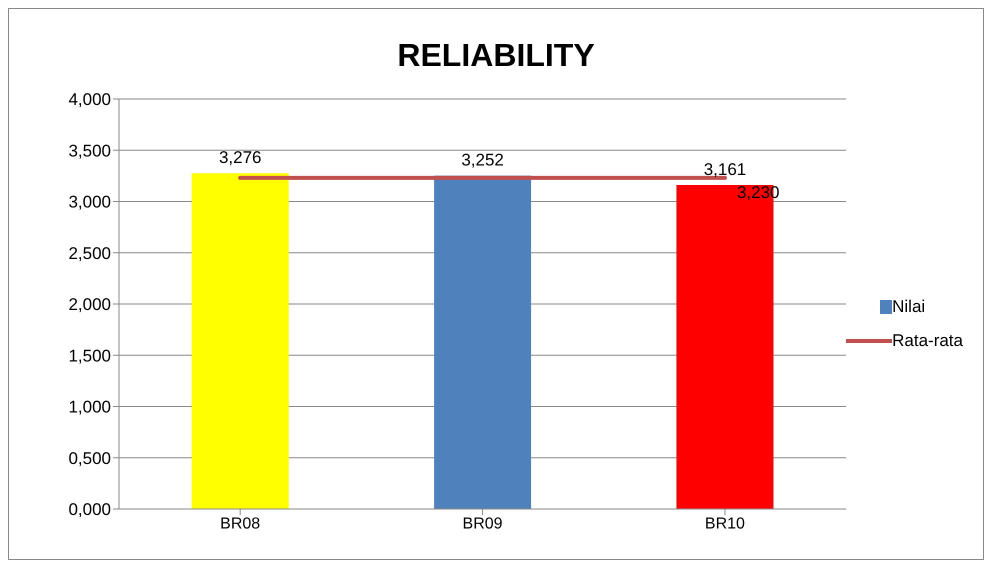 This screenshot has height=568, width=992. What do you see at coordinates (89, 356) in the screenshot?
I see `y-tick-label: 1,500` at bounding box center [89, 356].